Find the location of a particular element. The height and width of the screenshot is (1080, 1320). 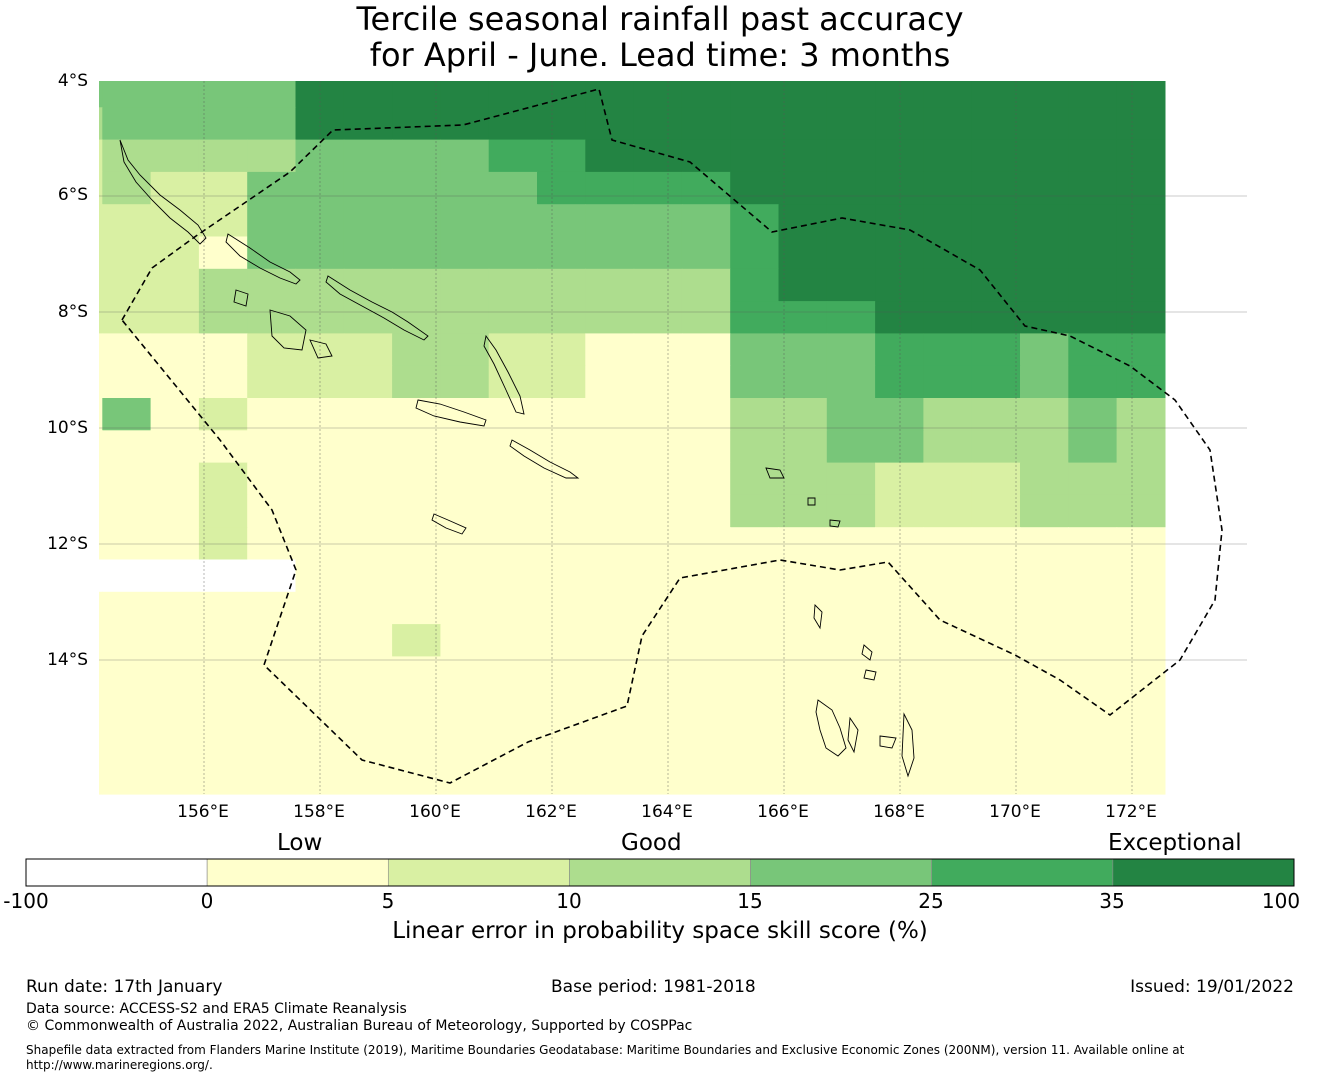

lat-label-12s: 12°S is located at coordinates (67, 544).